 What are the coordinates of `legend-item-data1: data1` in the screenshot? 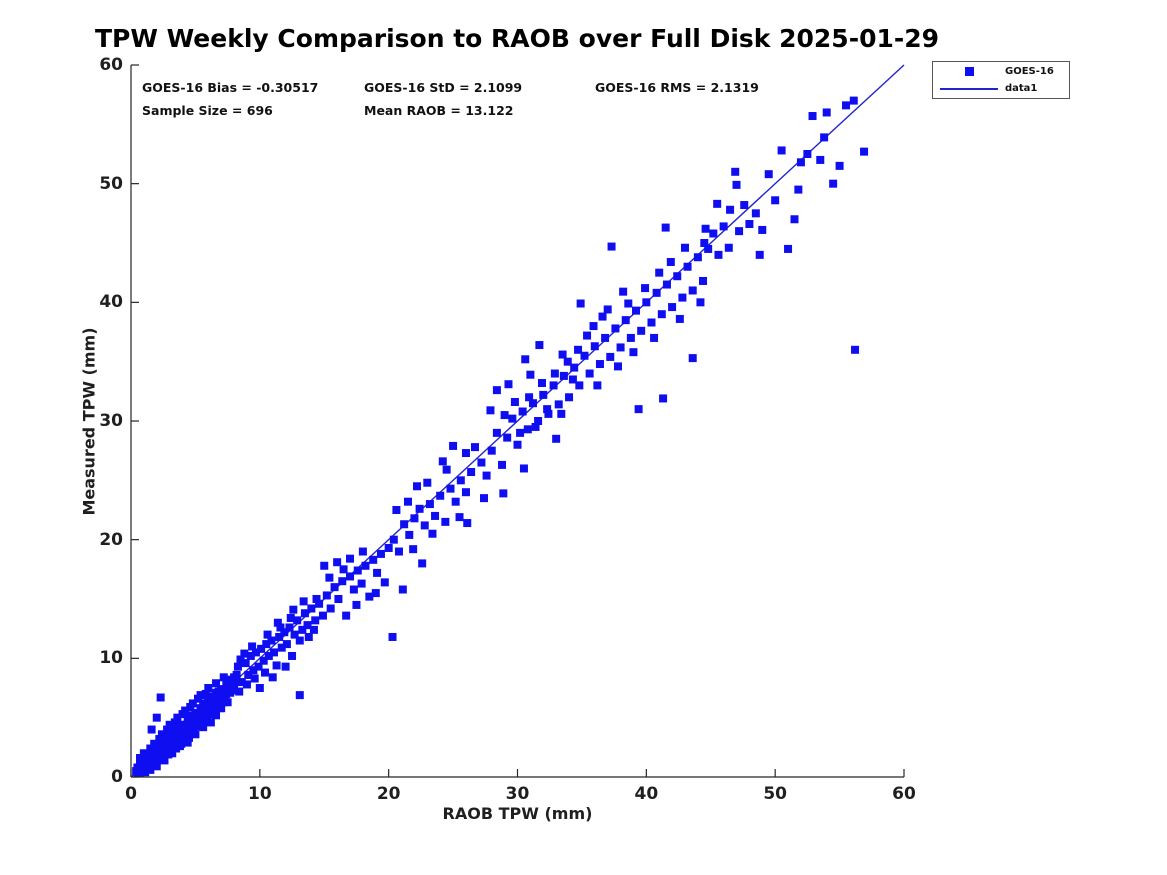 It's located at (1001, 89).